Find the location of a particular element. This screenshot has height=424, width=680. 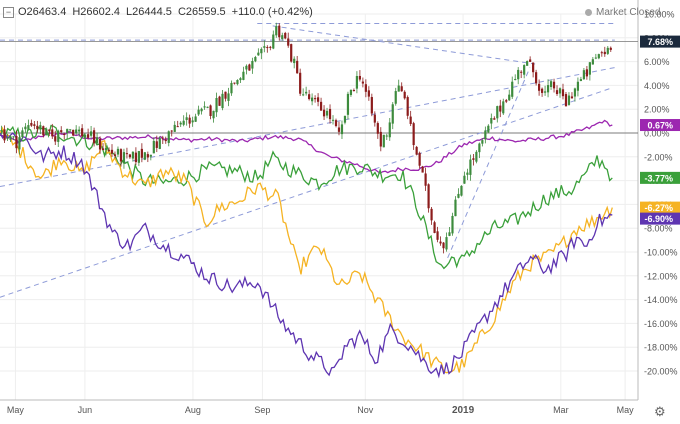

market-status: Market Closed is located at coordinates (622, 12).